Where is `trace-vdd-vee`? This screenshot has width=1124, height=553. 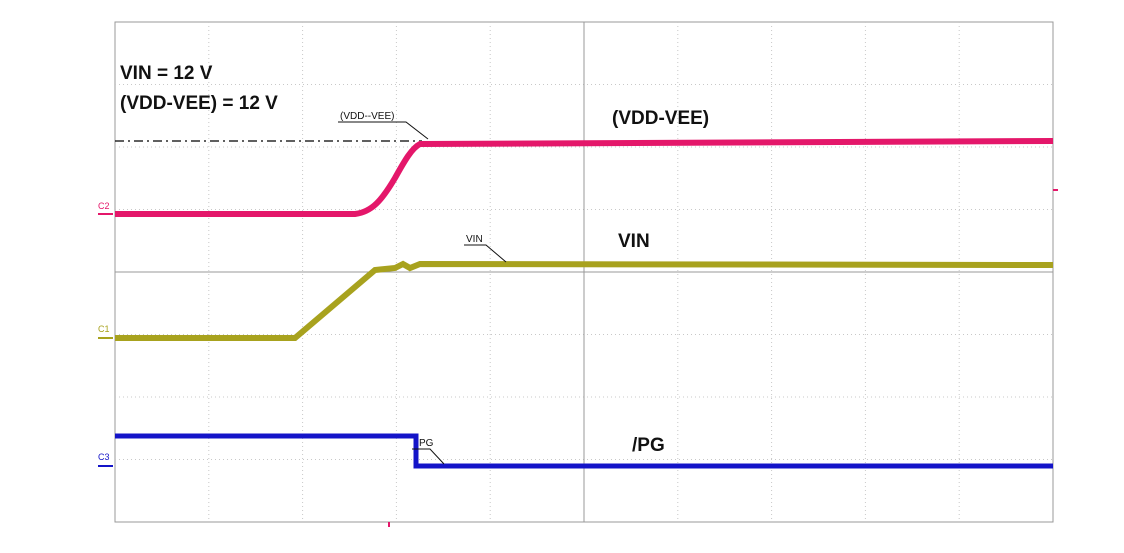
trace-vdd-vee is located at coordinates (584, 177).